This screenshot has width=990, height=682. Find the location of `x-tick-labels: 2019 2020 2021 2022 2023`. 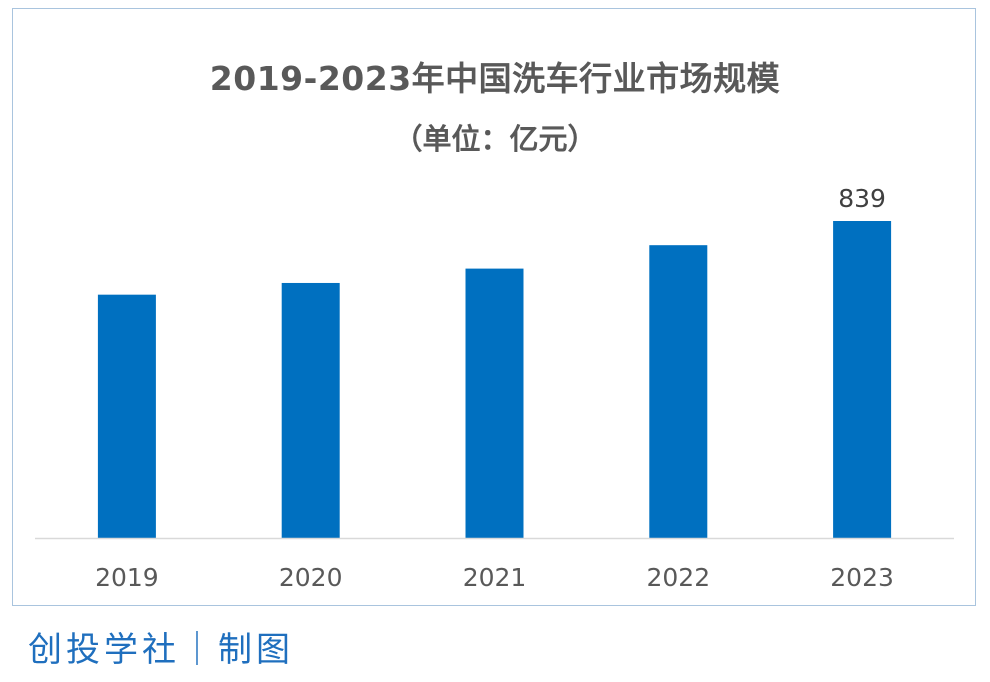

x-tick-labels: 2019 2020 2021 2022 2023 is located at coordinates (494, 577).